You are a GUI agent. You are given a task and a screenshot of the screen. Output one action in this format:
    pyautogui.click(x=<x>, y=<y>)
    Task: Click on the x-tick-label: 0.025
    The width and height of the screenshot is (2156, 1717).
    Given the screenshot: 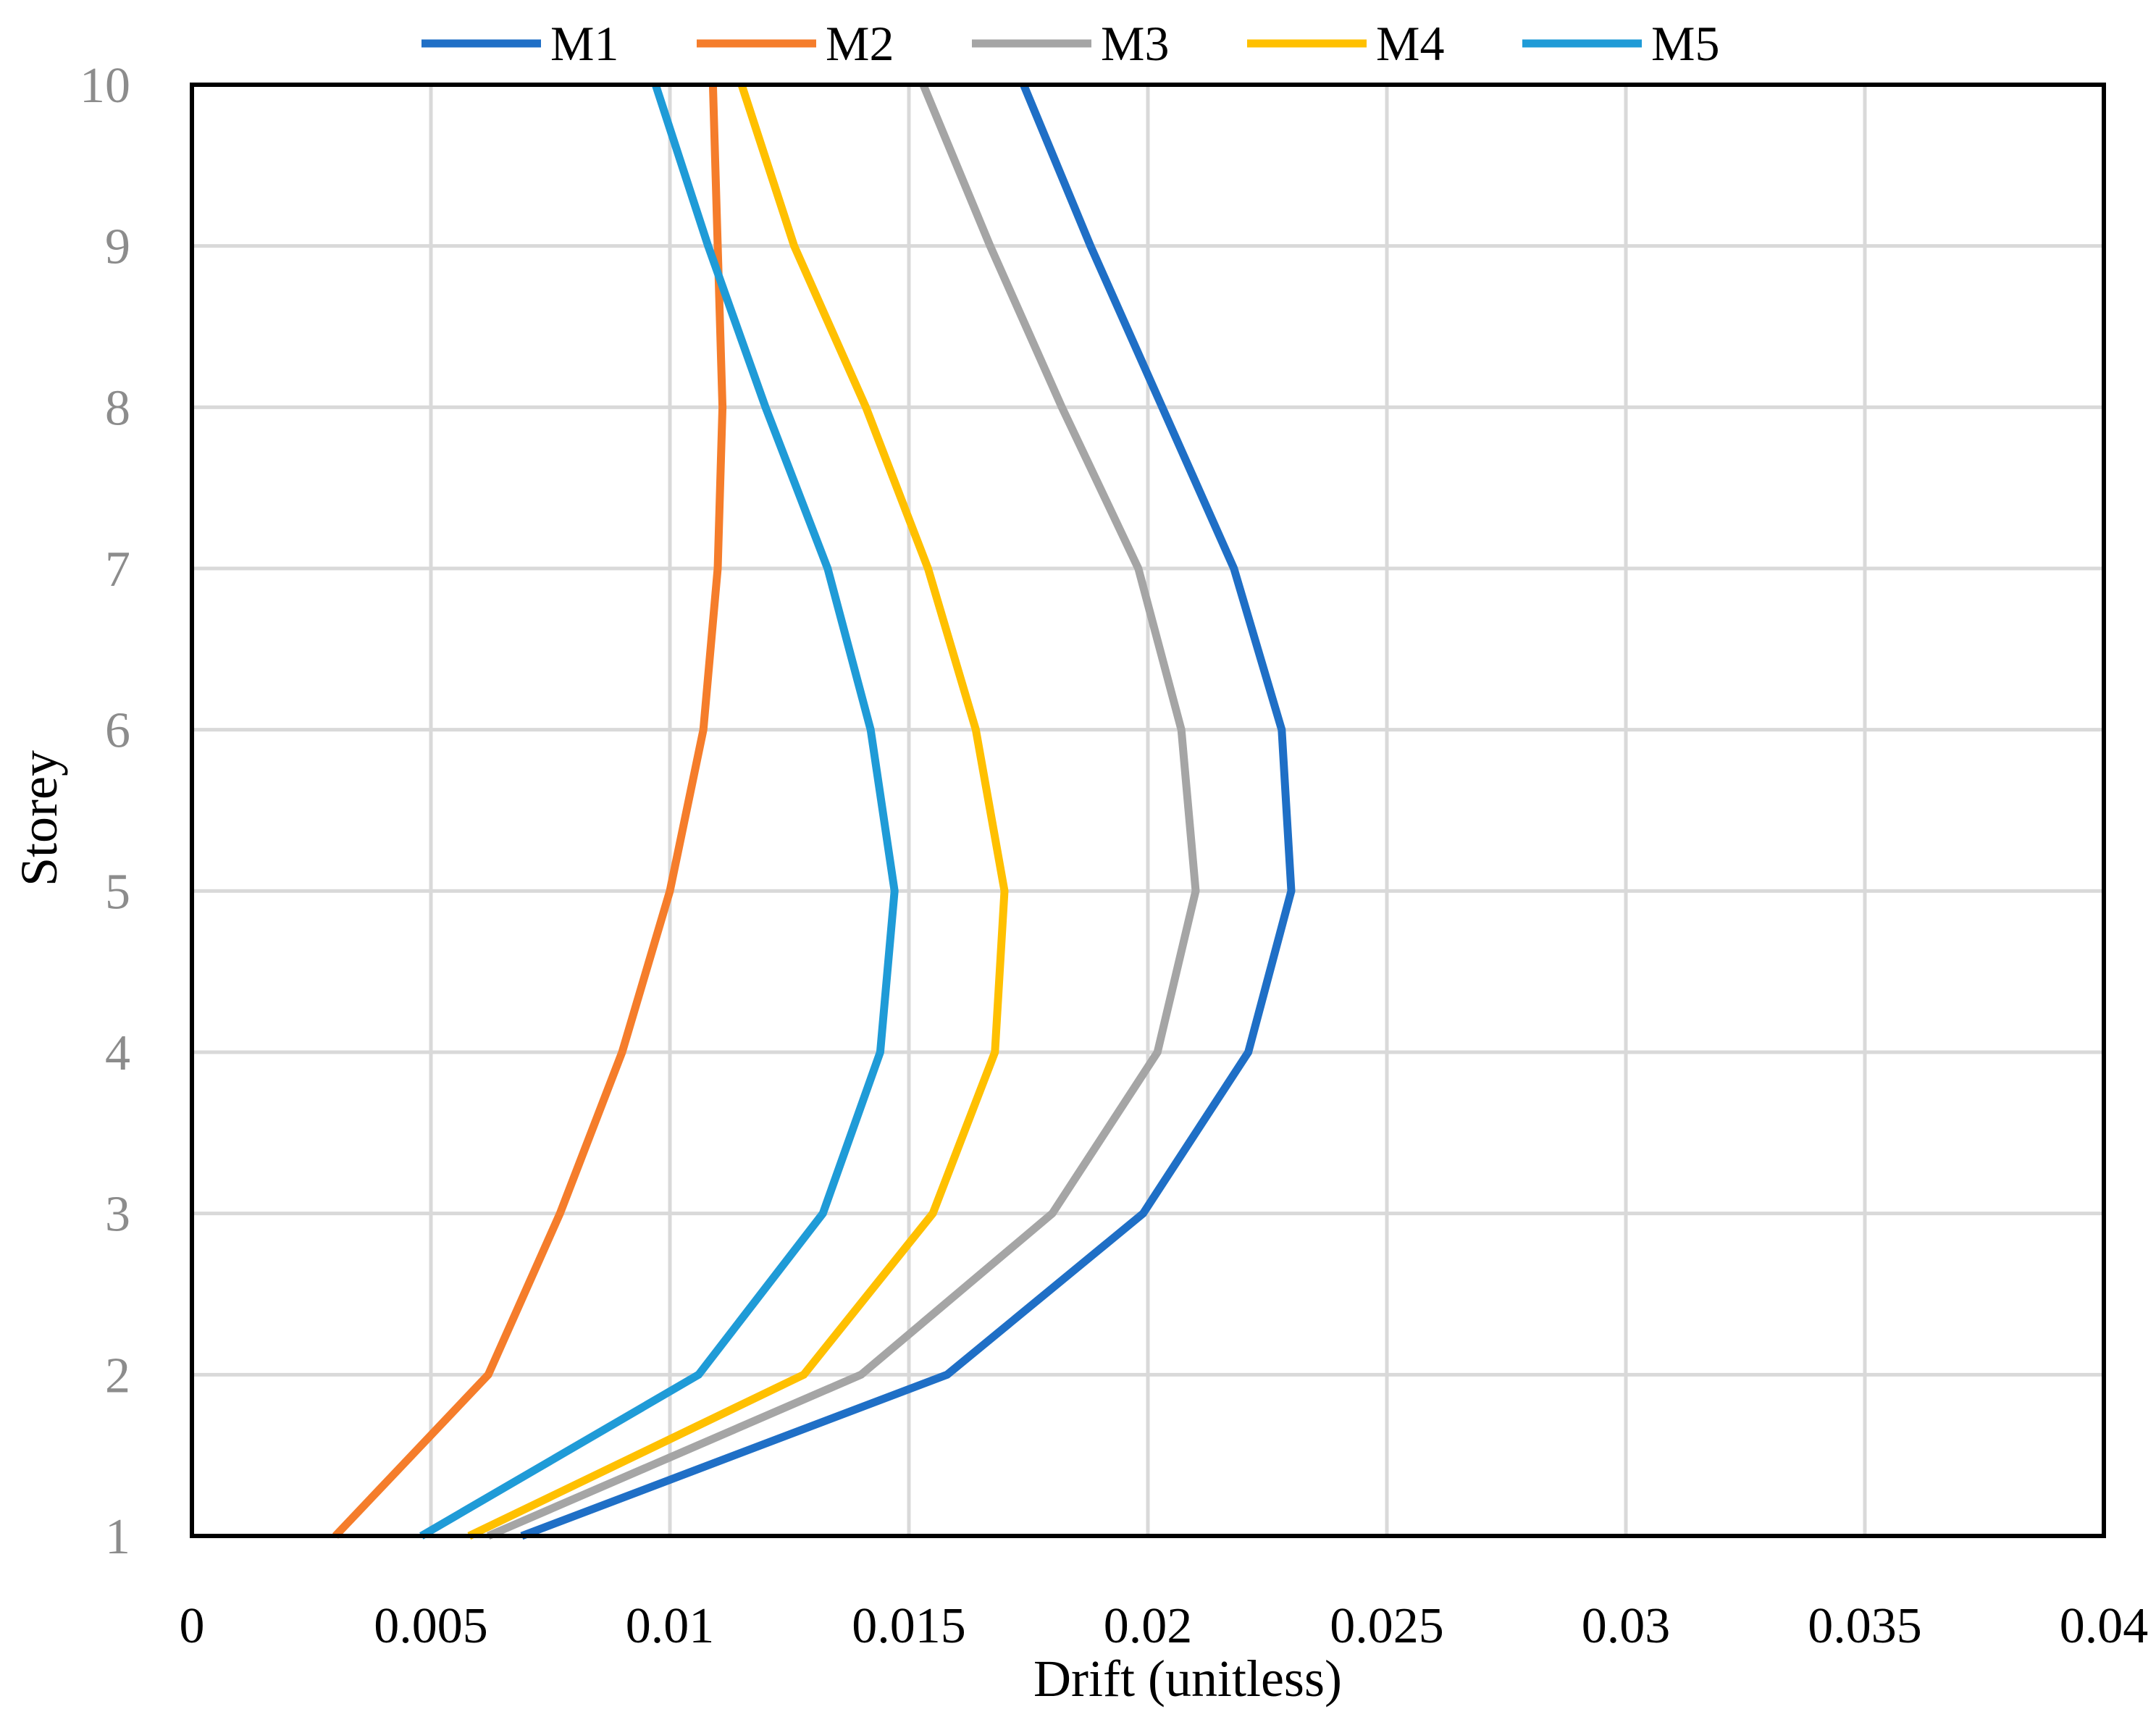 What is the action you would take?
    pyautogui.click(x=1387, y=1626)
    